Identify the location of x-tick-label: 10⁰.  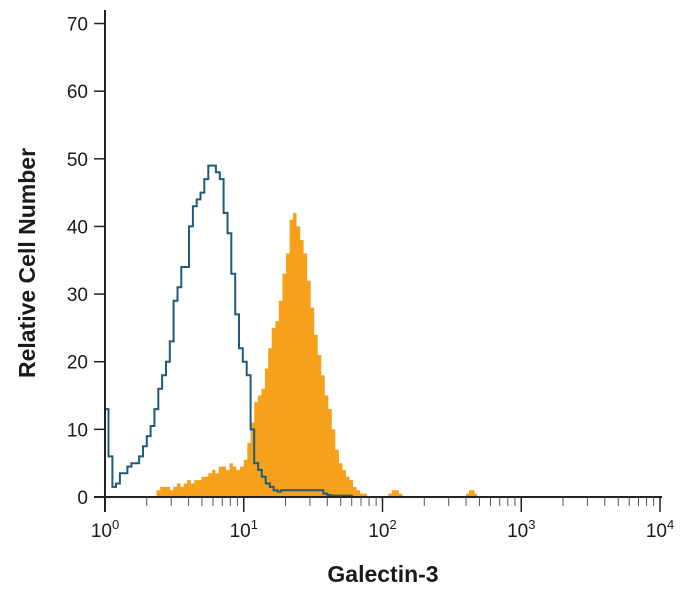
(105, 529).